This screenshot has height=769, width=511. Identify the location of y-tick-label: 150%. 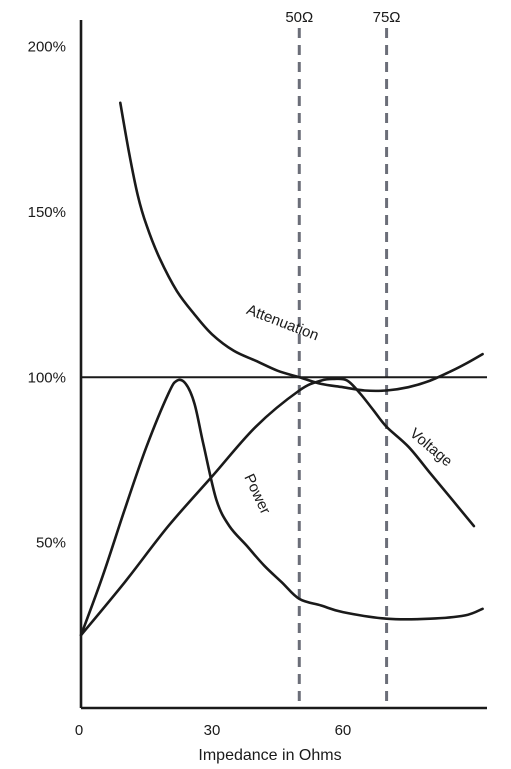
(47, 212).